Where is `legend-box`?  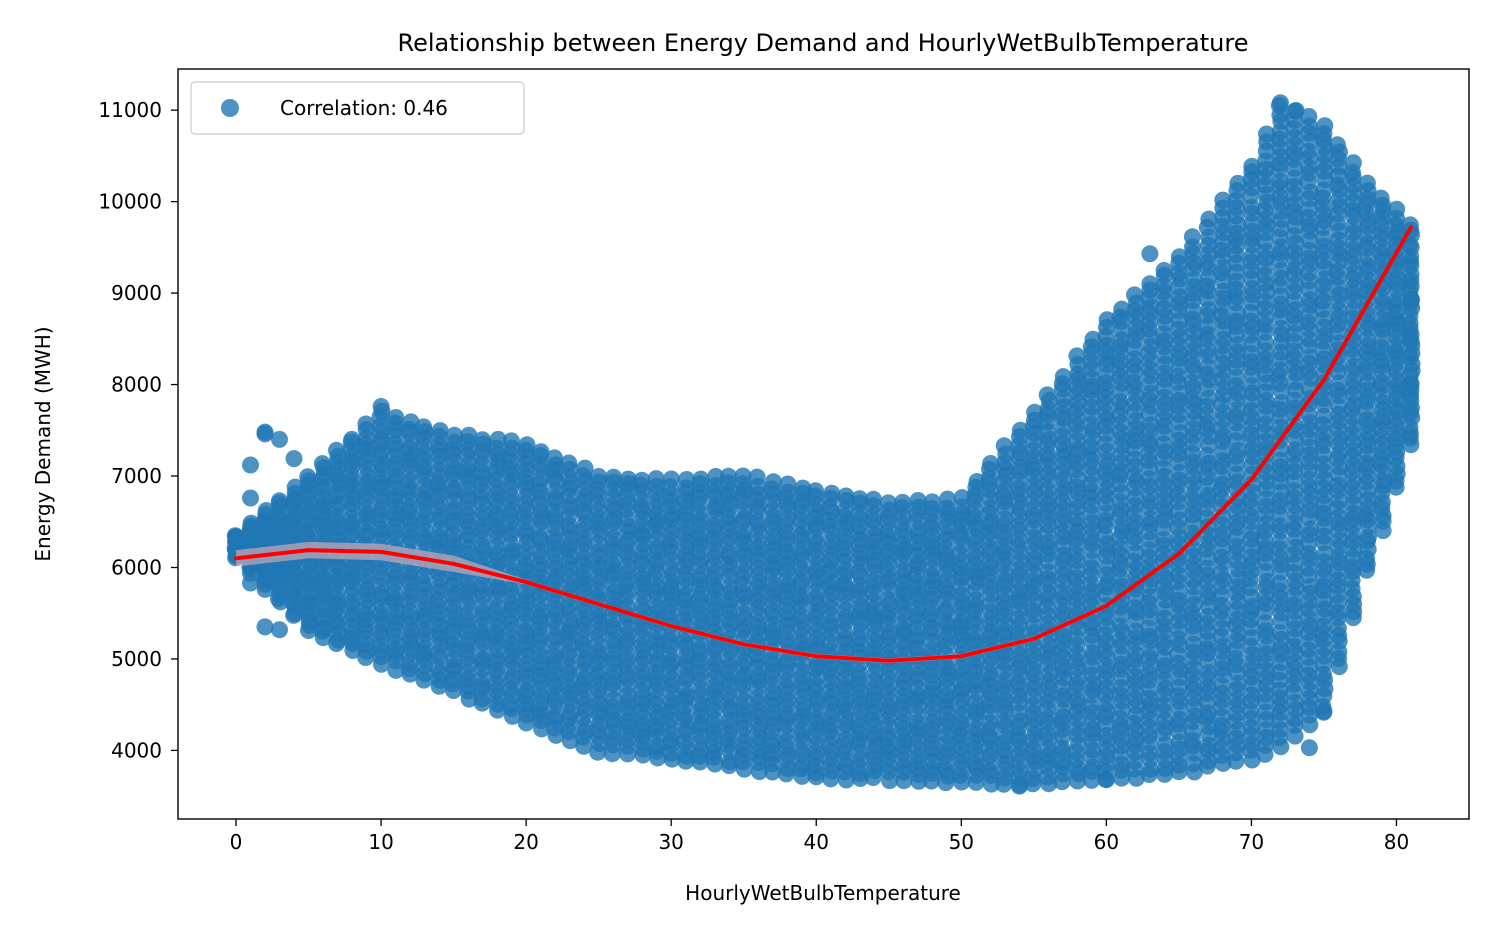 legend-box is located at coordinates (357, 108).